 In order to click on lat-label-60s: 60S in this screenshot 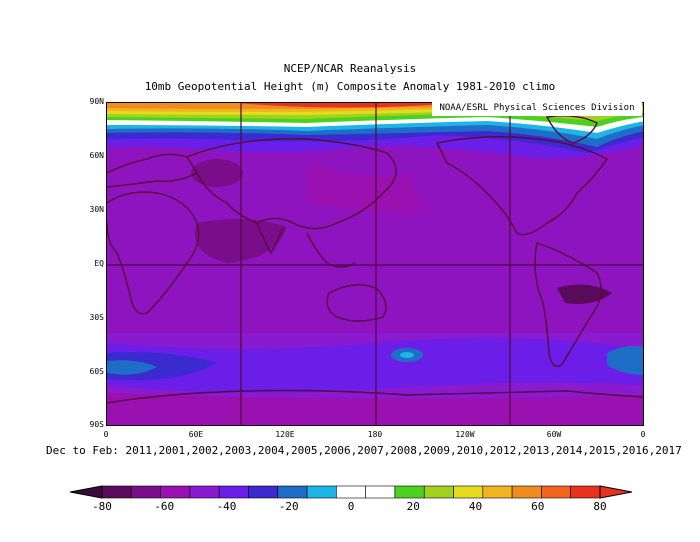, I will do `click(96, 371)`.